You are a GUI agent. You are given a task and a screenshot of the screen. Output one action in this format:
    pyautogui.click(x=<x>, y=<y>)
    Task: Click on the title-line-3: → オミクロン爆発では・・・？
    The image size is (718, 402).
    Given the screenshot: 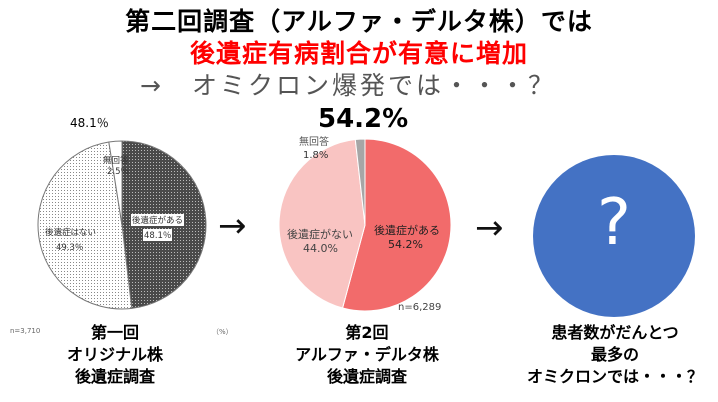 What is the action you would take?
    pyautogui.click(x=348, y=85)
    